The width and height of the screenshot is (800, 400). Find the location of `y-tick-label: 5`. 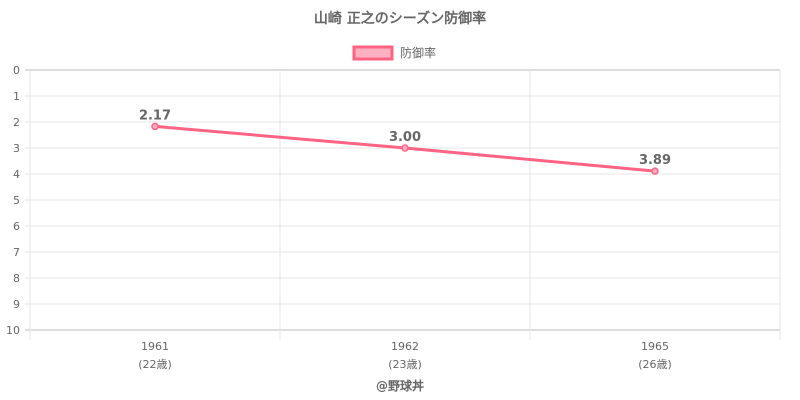

y-tick-label: 5 is located at coordinates (16, 200).